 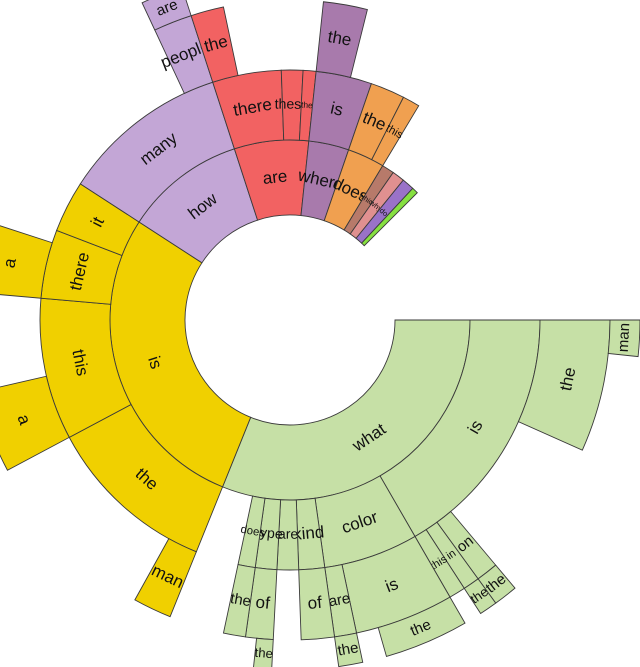 I want to click on segment-what0-is0-the0, so click(x=564, y=385).